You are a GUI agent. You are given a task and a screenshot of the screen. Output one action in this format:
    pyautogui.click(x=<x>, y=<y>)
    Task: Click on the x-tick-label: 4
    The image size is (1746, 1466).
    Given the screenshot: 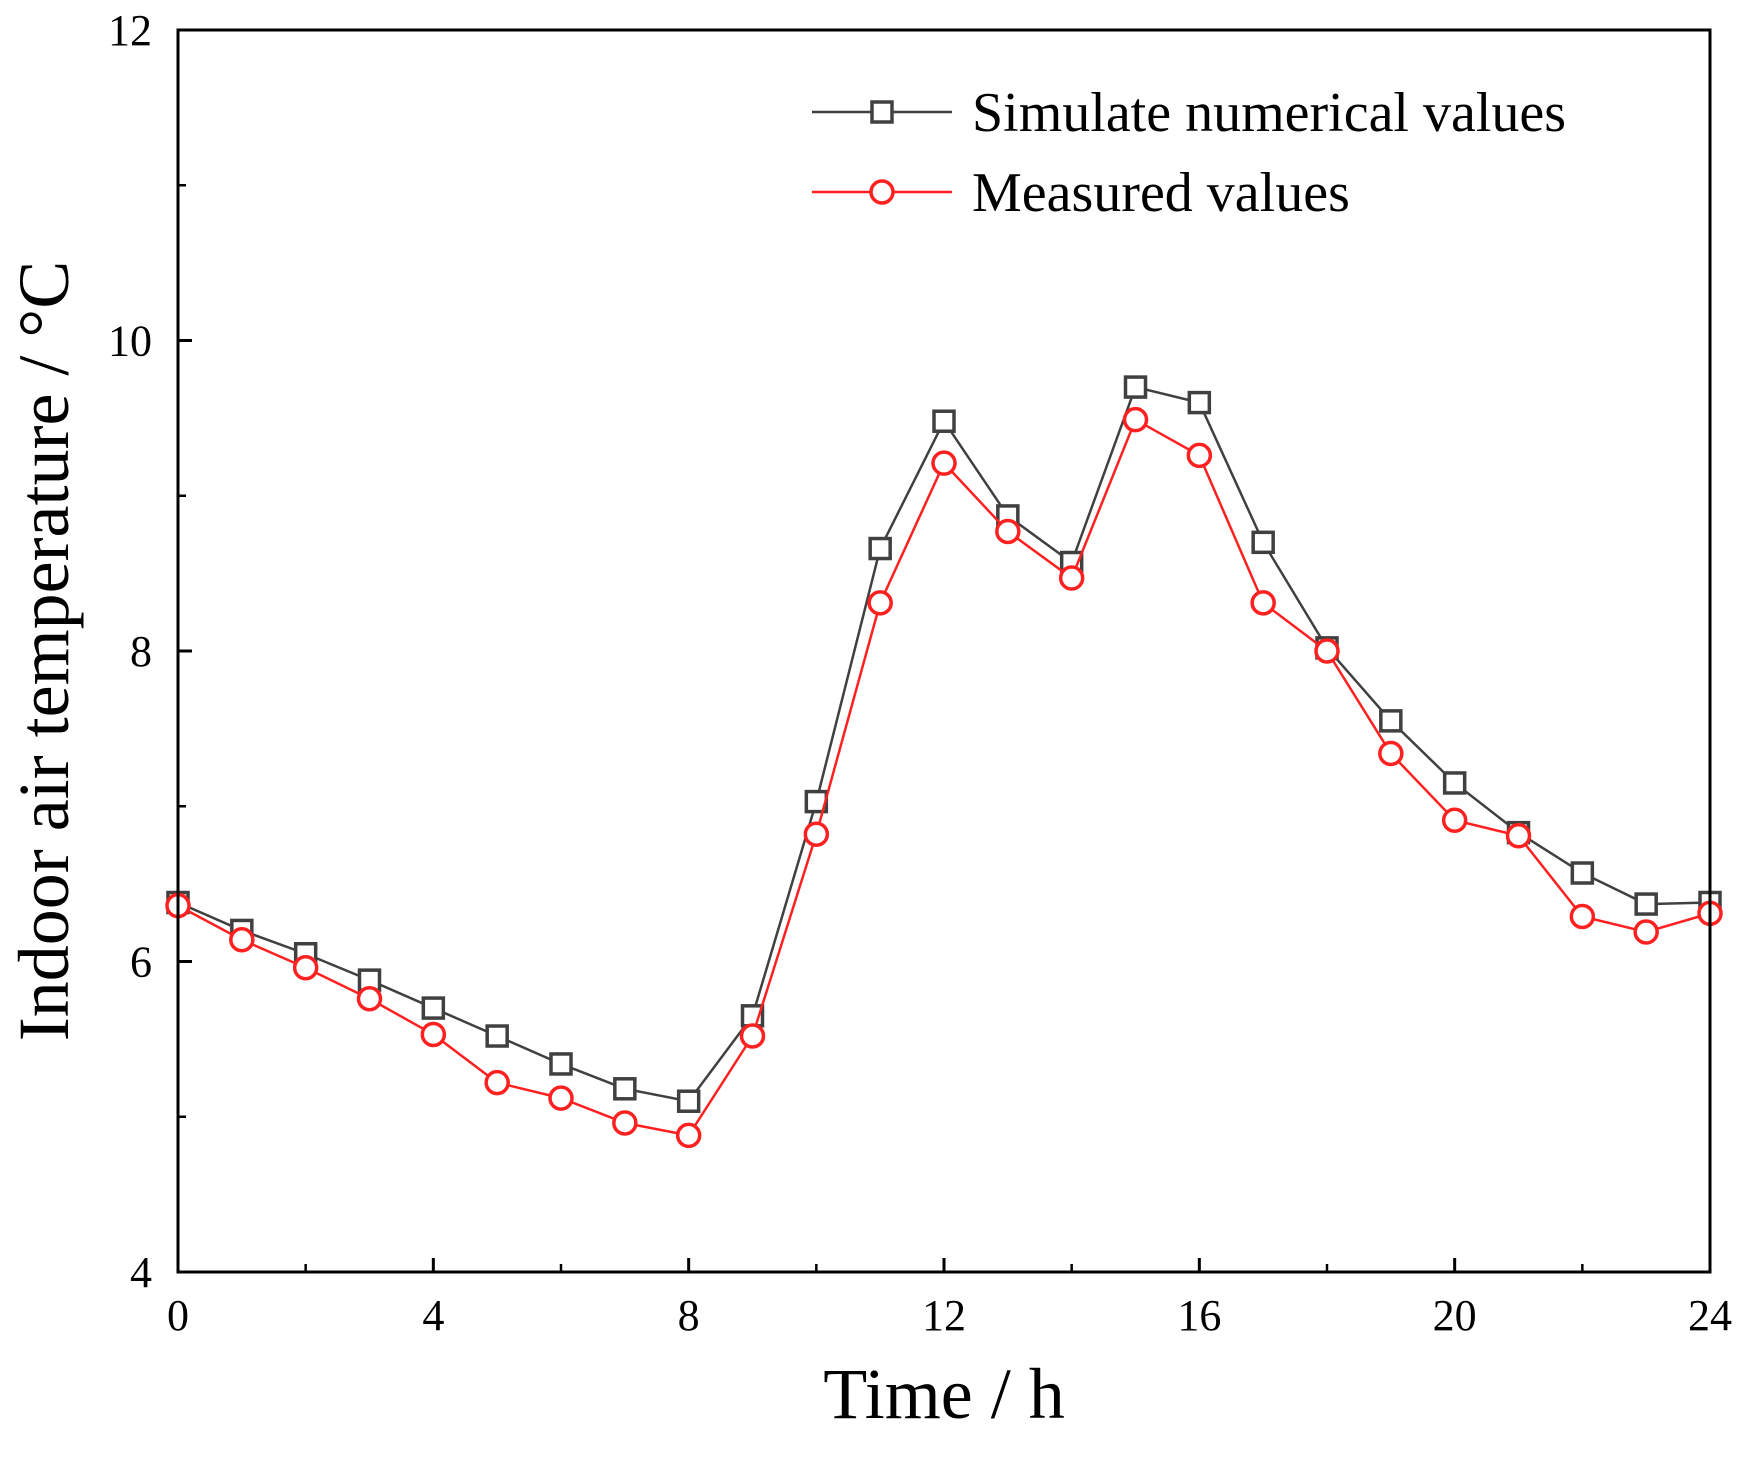 What is the action you would take?
    pyautogui.click(x=433, y=1315)
    